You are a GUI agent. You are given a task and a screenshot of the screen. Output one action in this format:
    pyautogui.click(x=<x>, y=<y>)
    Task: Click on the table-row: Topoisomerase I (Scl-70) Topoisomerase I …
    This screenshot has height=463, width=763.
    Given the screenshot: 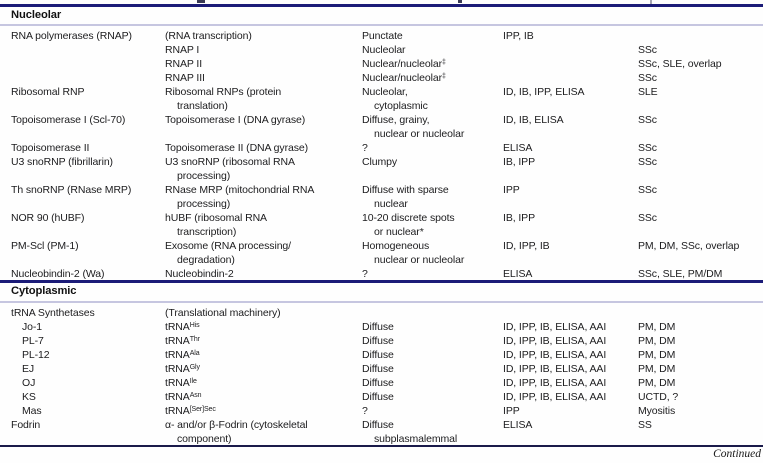 What is the action you would take?
    pyautogui.click(x=381, y=127)
    